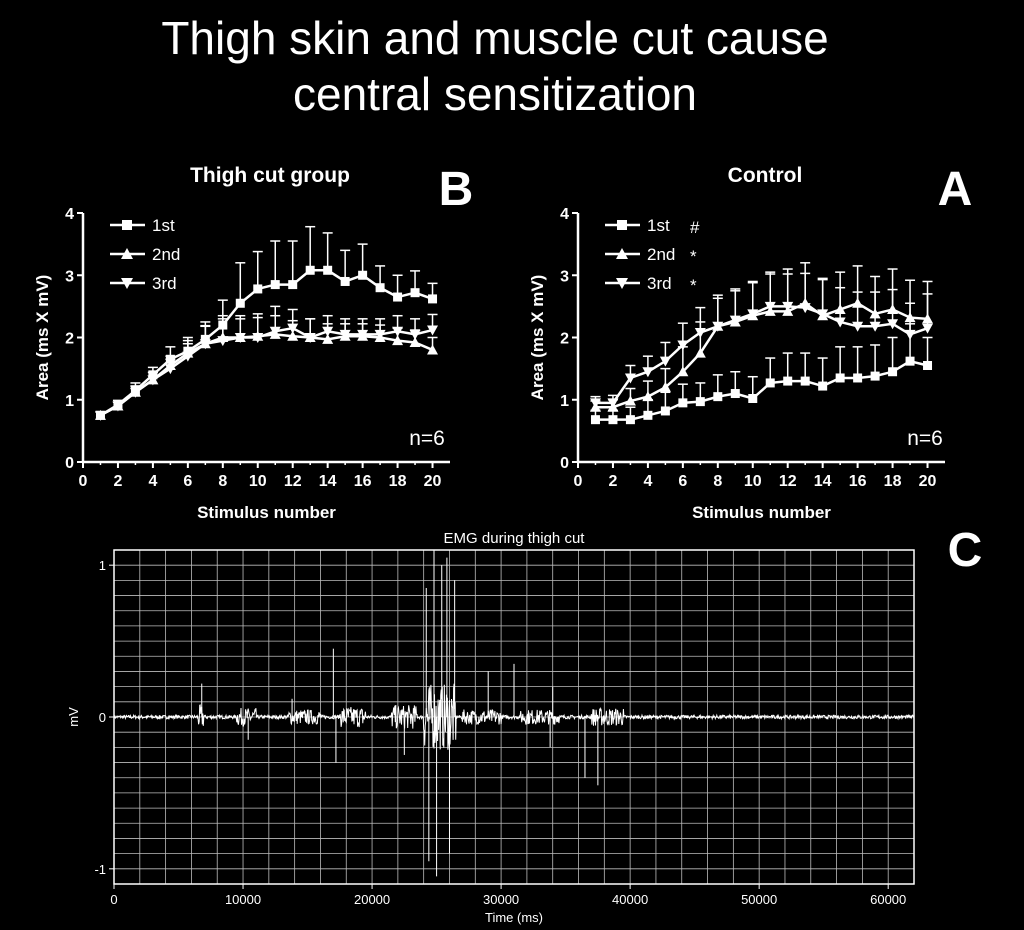  Describe the element at coordinates (328, 481) in the screenshot. I see `x-tick-label: 14` at that location.